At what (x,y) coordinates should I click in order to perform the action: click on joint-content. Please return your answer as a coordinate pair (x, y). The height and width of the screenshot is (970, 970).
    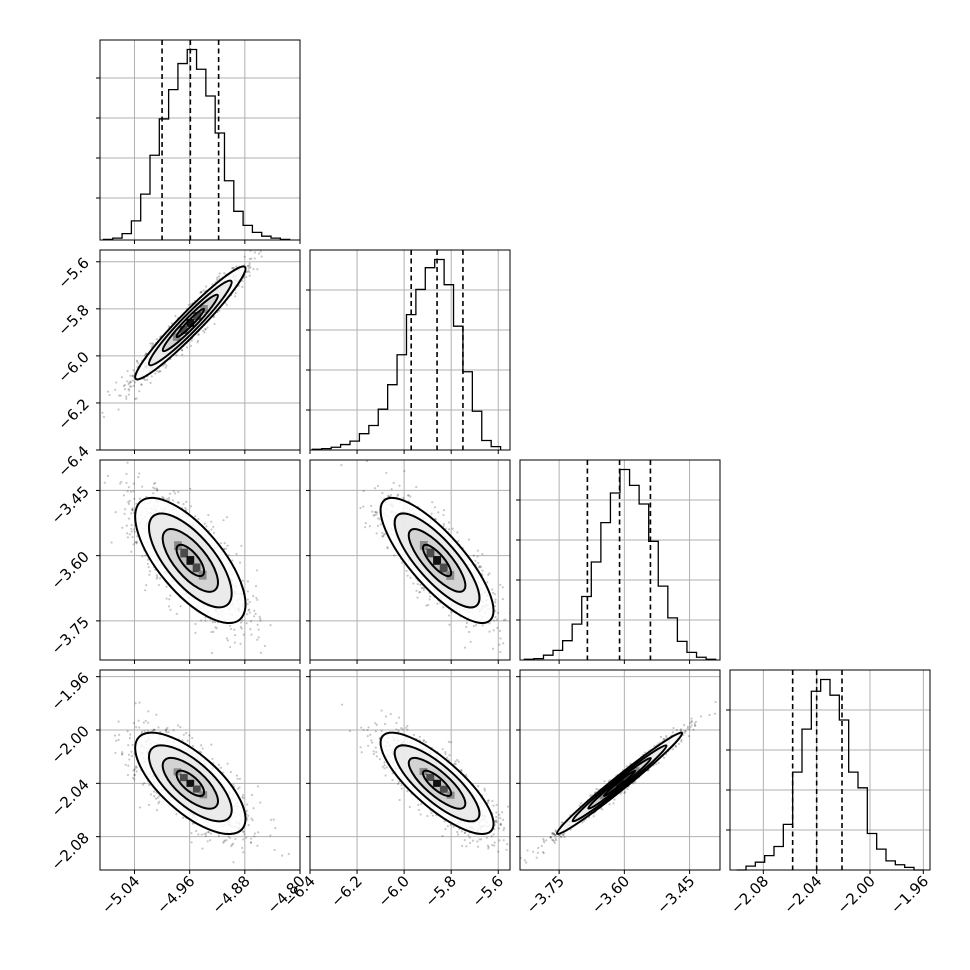
    Looking at the image, I should click on (620, 770).